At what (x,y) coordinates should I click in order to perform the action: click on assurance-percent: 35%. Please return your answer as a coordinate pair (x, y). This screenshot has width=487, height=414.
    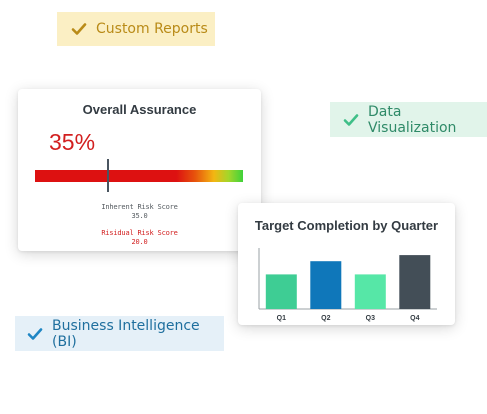
    Looking at the image, I should click on (72, 142).